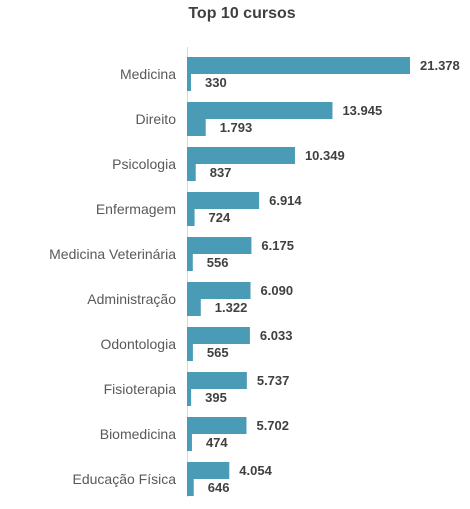  I want to click on category-label: Enfermagem, so click(136, 209).